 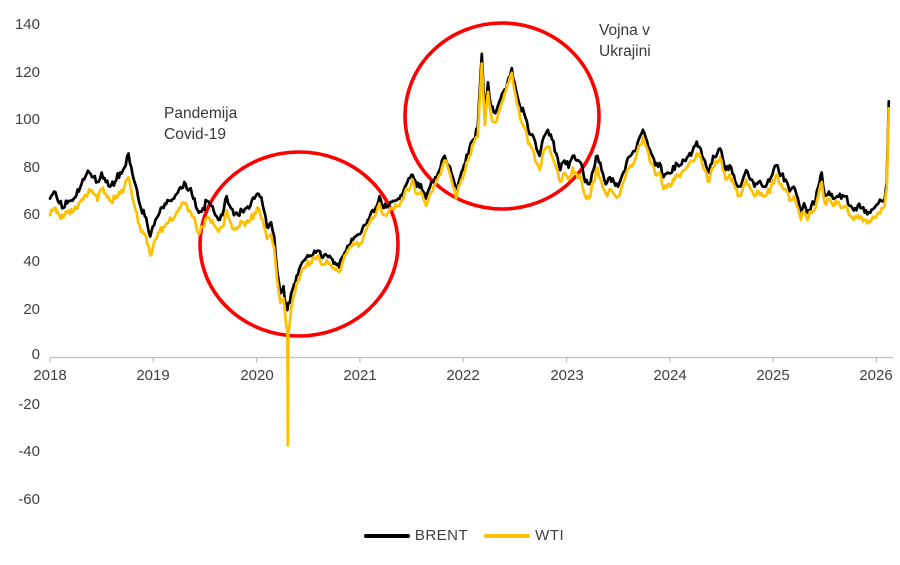 What do you see at coordinates (27, 24) in the screenshot?
I see `y-tick-140: 140` at bounding box center [27, 24].